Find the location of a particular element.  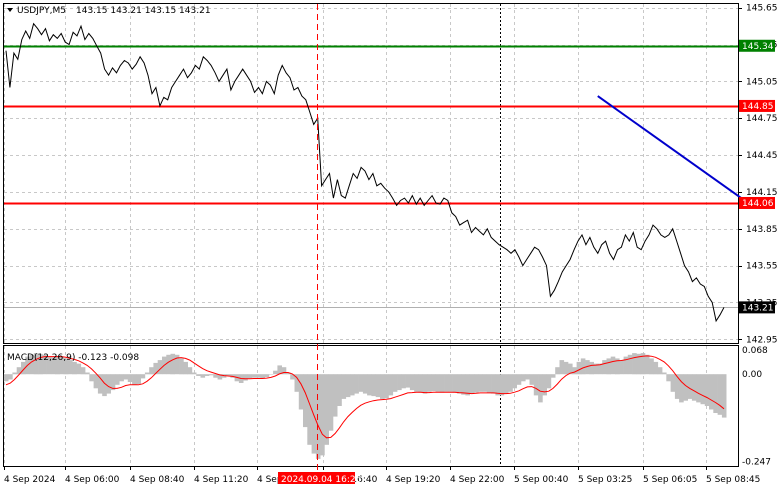

y-tick-label: 144.75 is located at coordinates (762, 119).